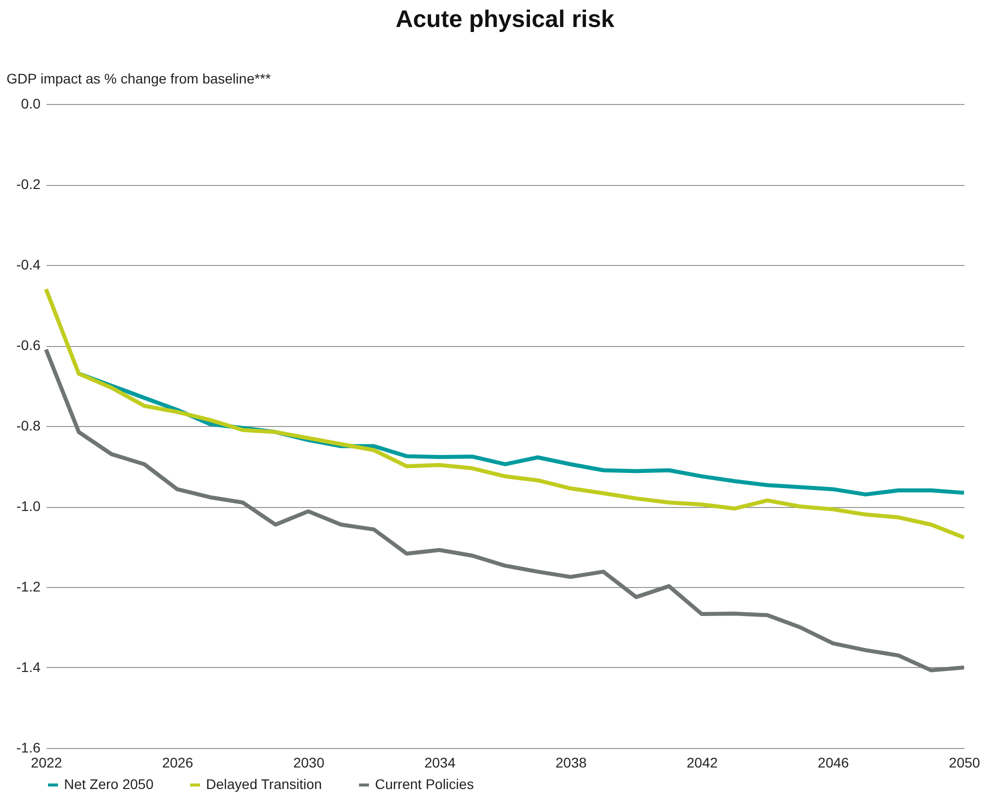 The width and height of the screenshot is (982, 793). Describe the element at coordinates (28, 426) in the screenshot. I see `y-tick-label: -0.8` at that location.